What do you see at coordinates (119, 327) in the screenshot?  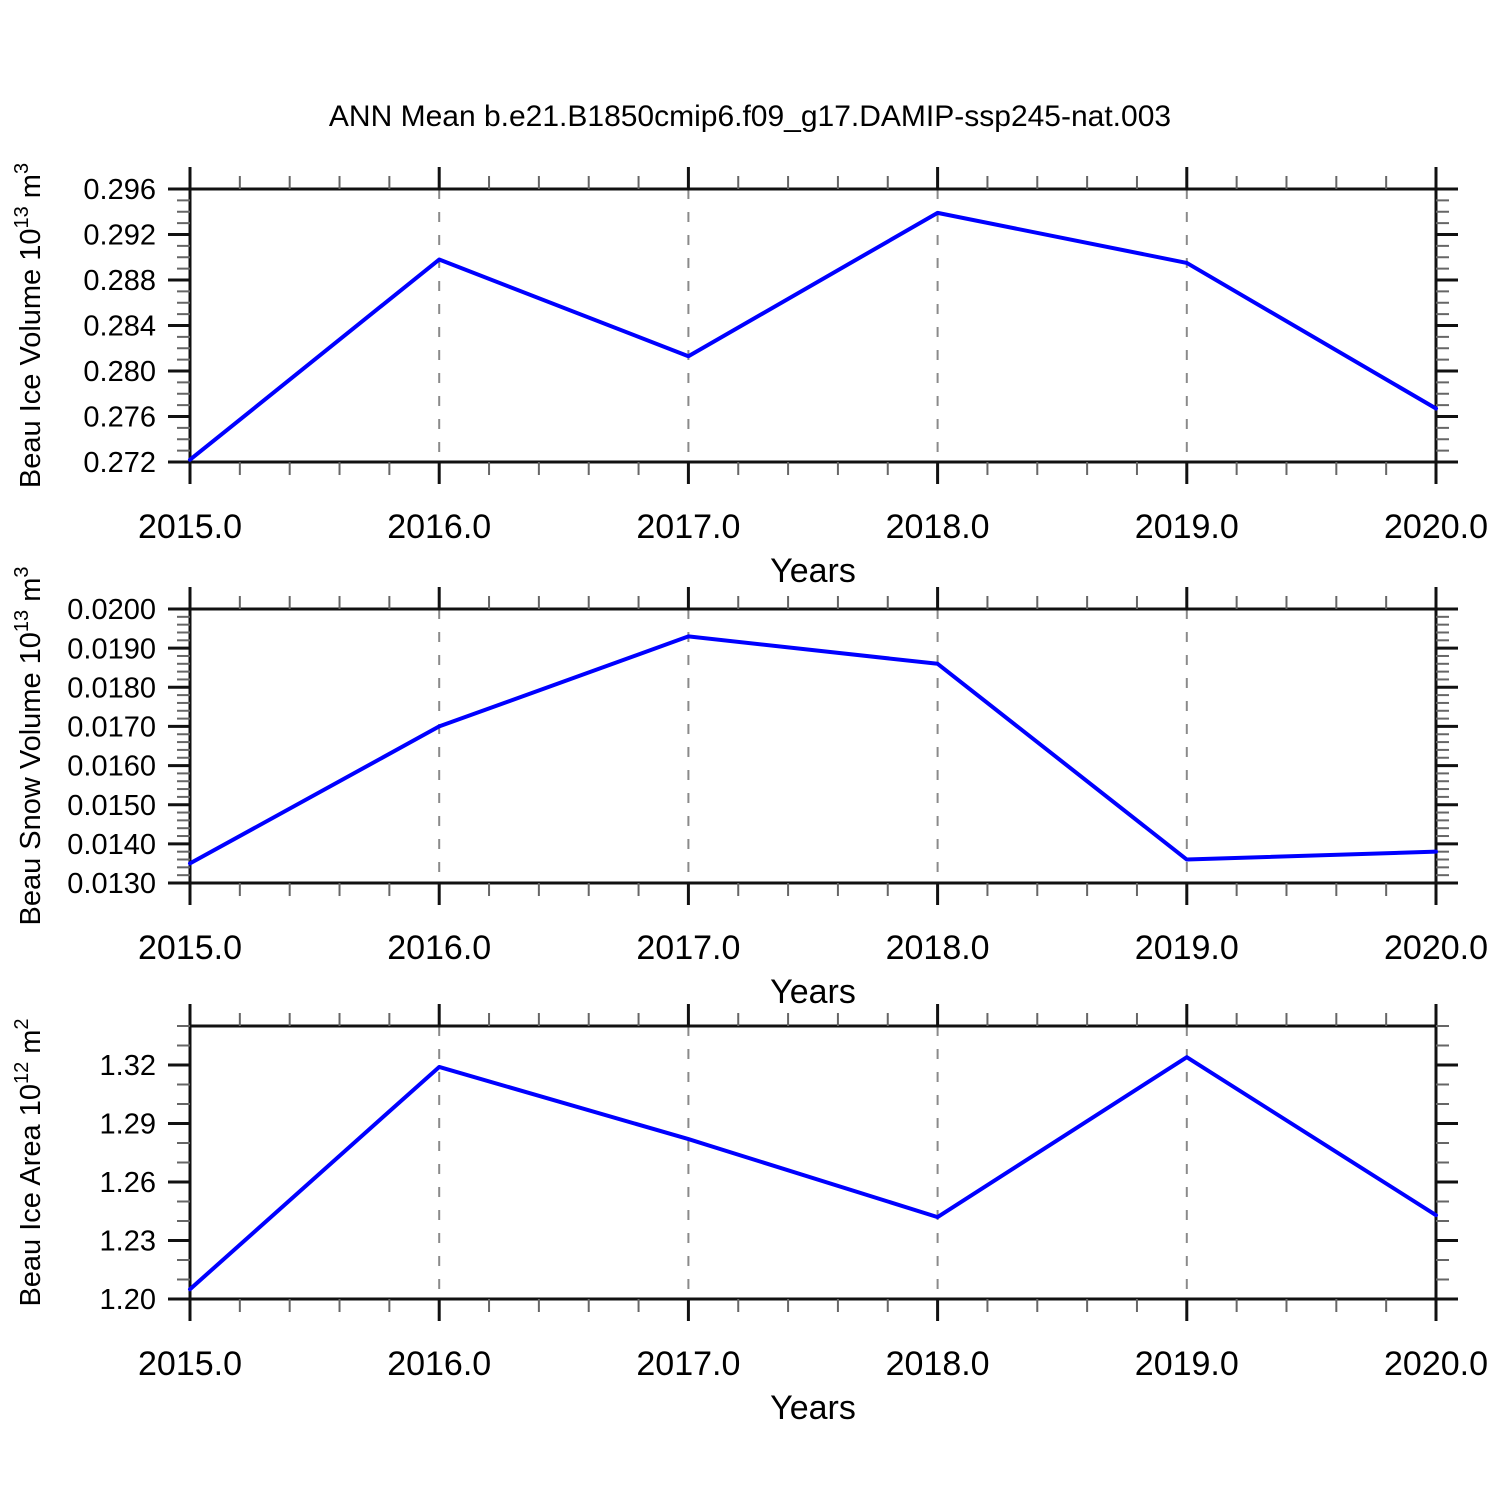 I see `y-tick-label: 0.284` at bounding box center [119, 327].